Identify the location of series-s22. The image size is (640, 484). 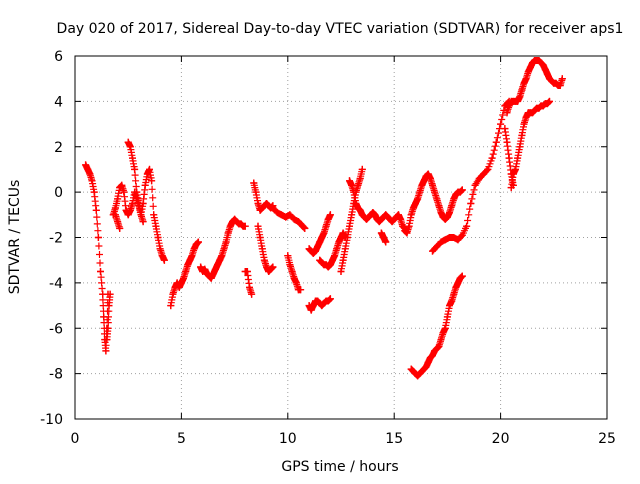
(534, 87).